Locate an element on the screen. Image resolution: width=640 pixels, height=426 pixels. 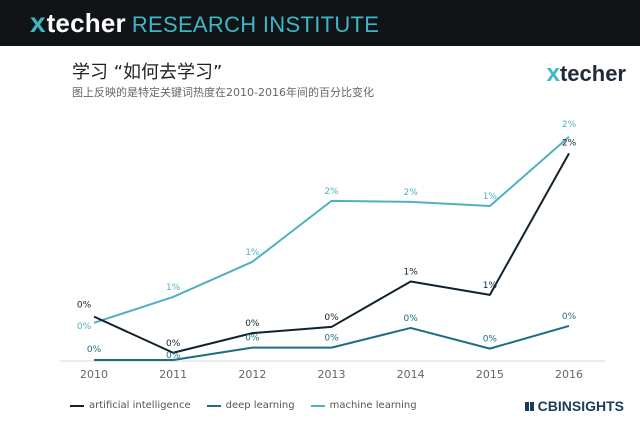
brand-subtitle: RESEARCH INSTITUTE is located at coordinates (255, 24).